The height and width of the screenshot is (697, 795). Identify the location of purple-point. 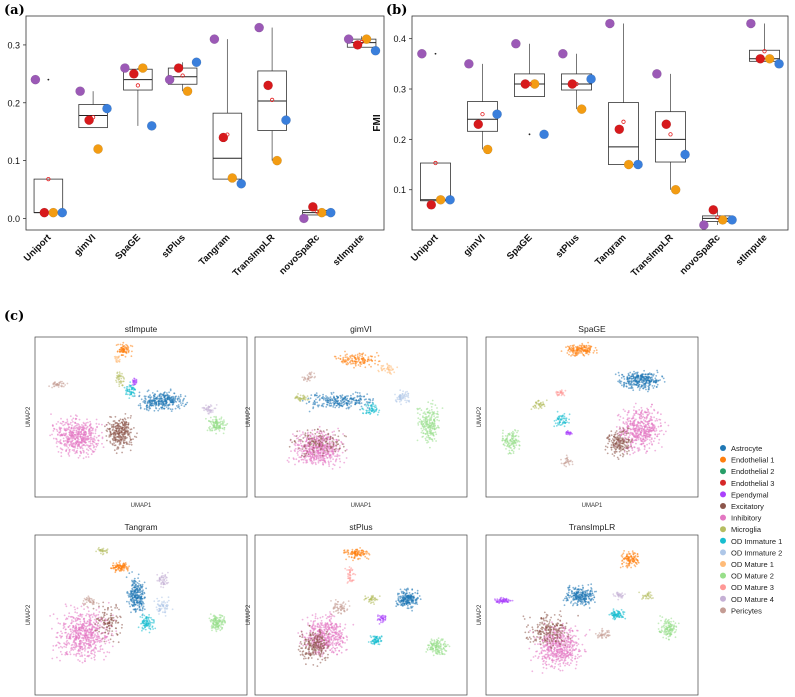
(35, 79).